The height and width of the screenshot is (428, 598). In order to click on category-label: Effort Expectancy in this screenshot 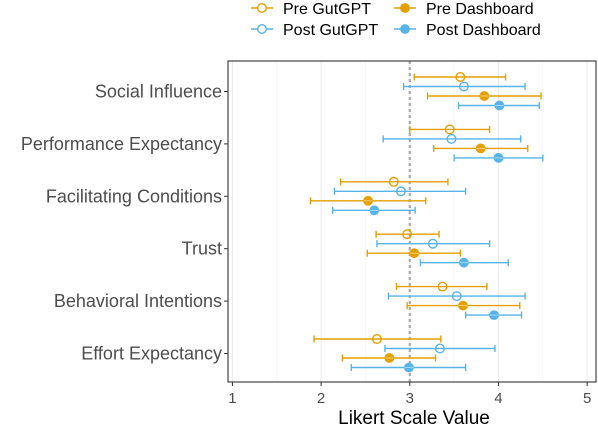, I will do `click(151, 354)`.